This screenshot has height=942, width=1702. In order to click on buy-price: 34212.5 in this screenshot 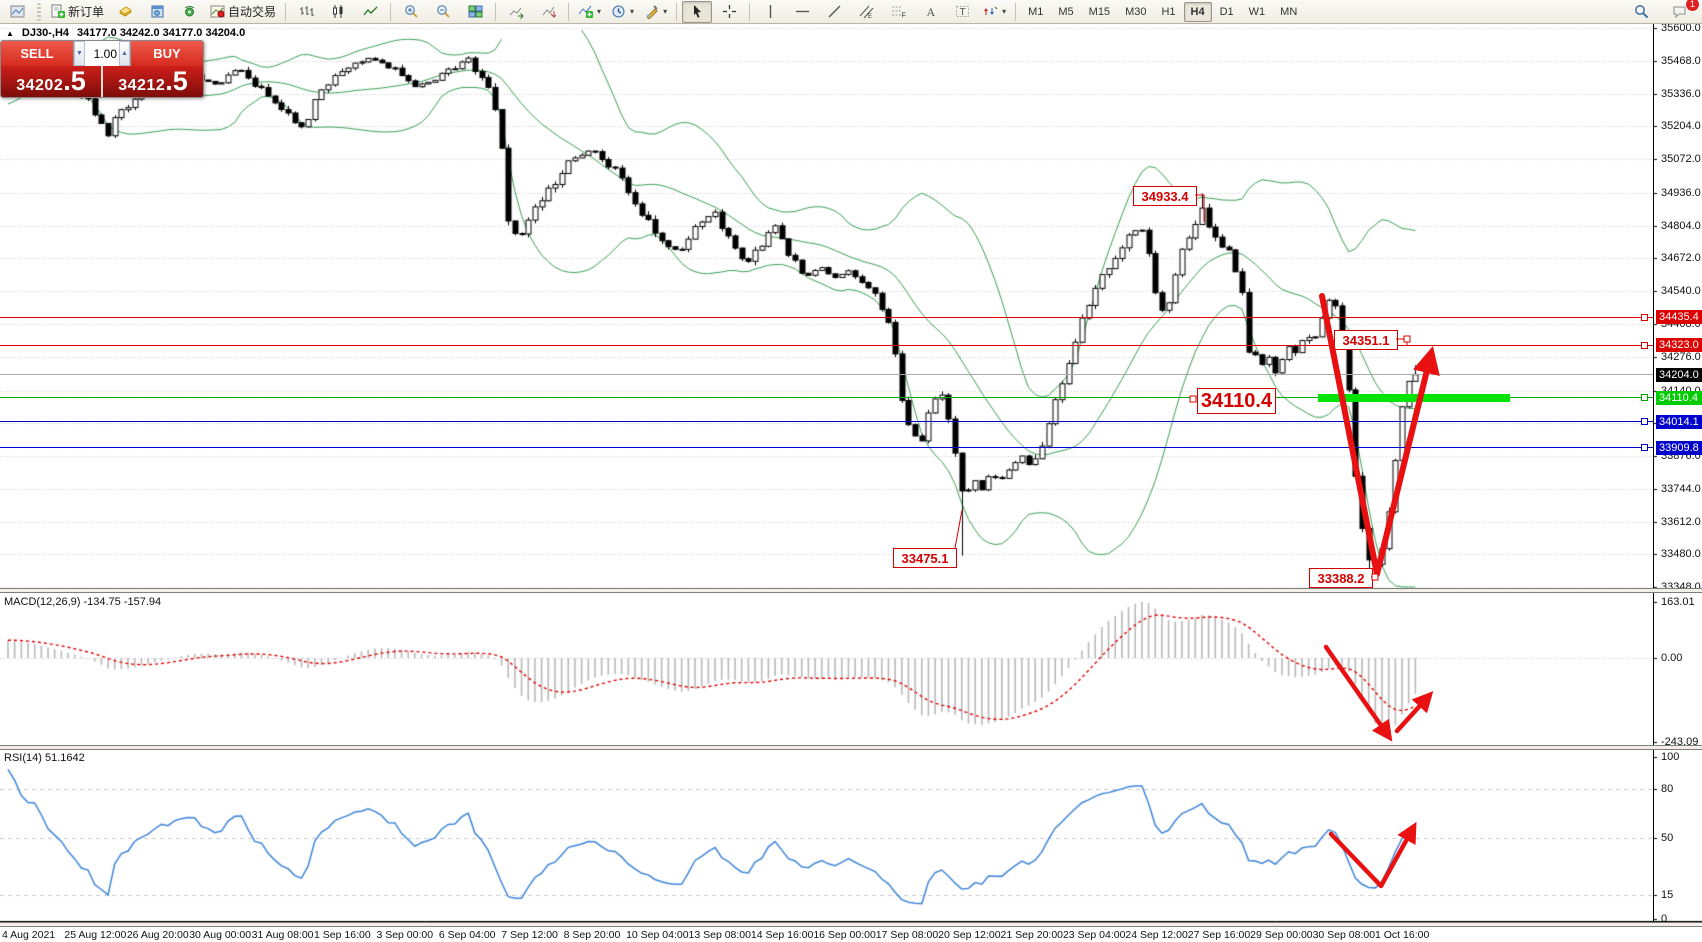, I will do `click(153, 81)`.